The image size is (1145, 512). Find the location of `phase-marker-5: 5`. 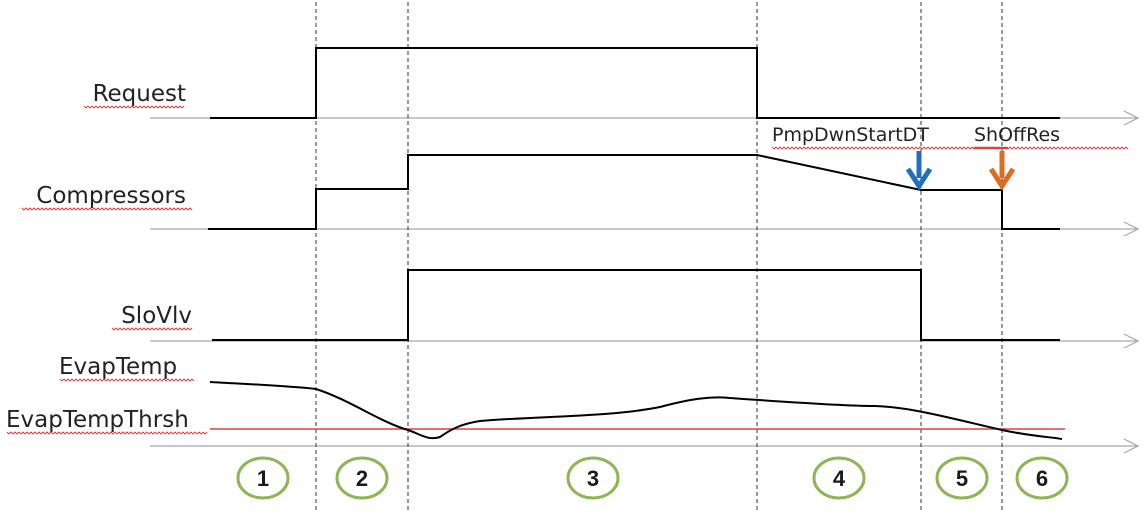

phase-marker-5: 5 is located at coordinates (962, 478).